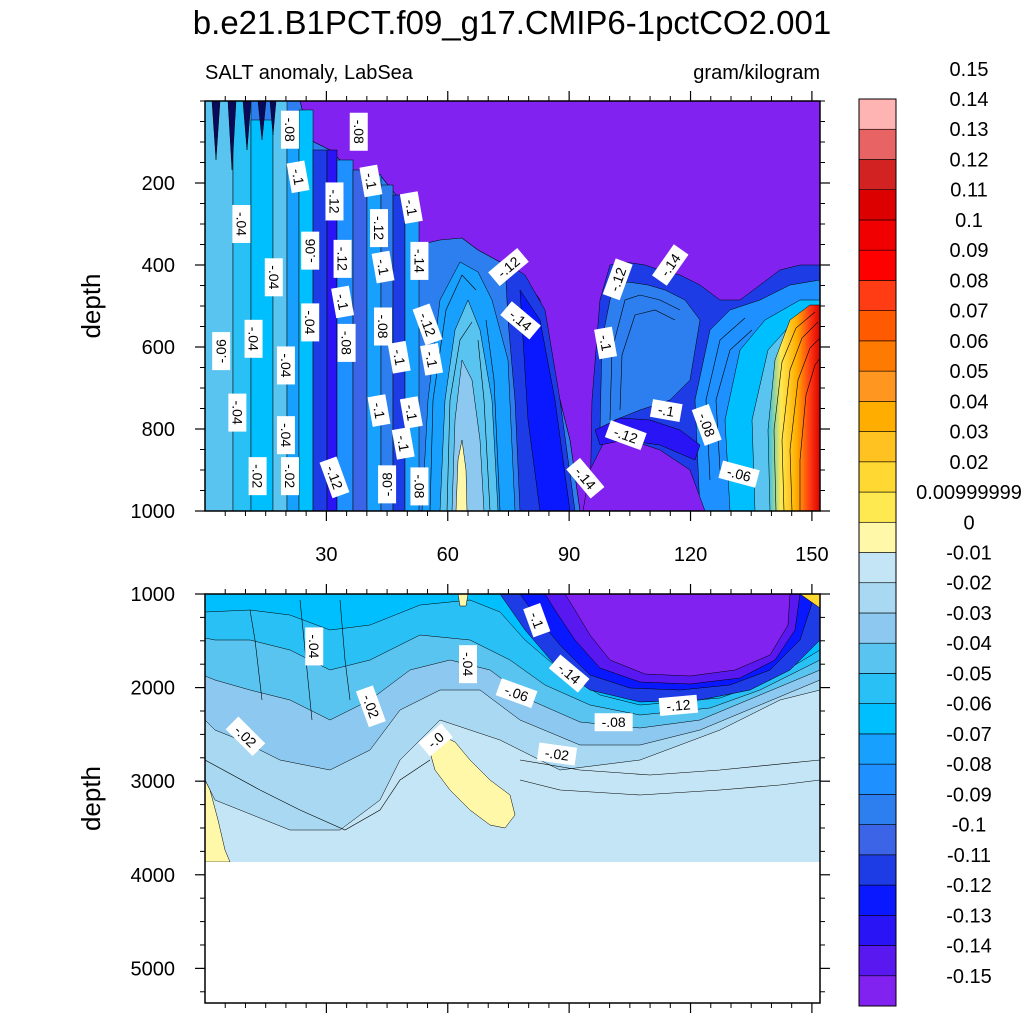 This screenshot has width=1024, height=1024. What do you see at coordinates (969, 977) in the screenshot?
I see `colorbar-label: -0.15` at bounding box center [969, 977].